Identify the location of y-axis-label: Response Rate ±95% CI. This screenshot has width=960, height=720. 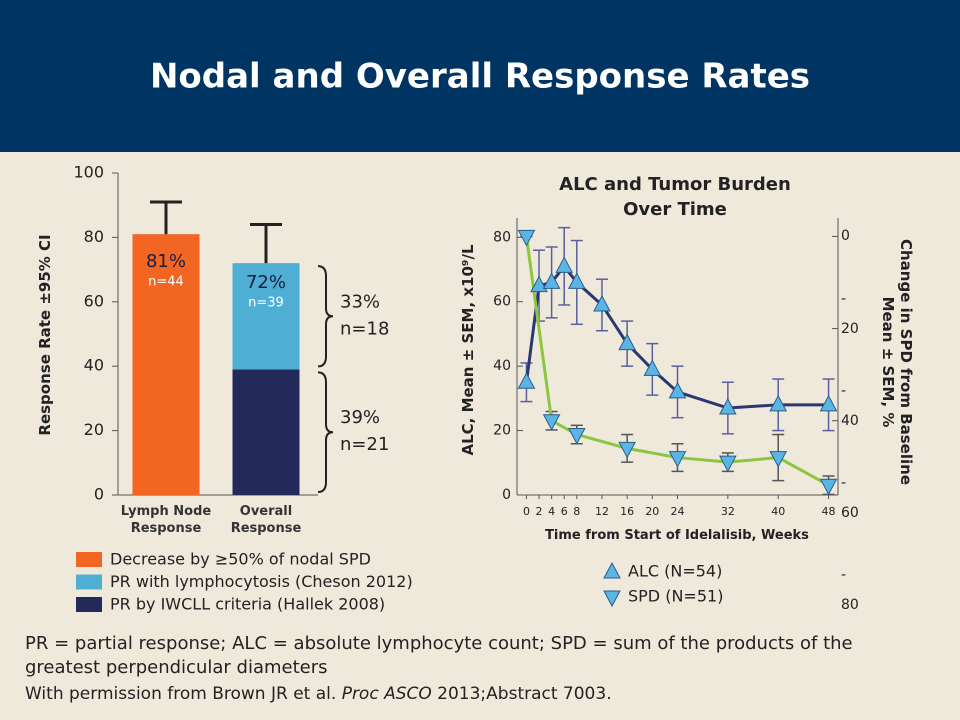
(45, 335).